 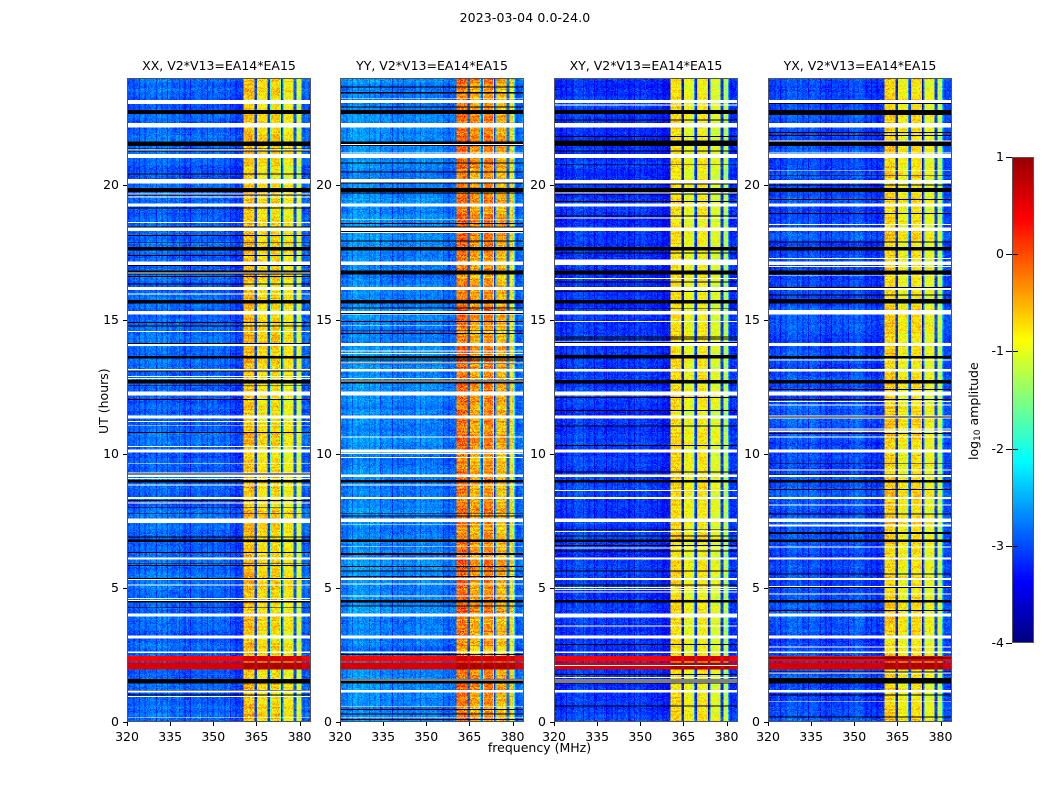 I want to click on y-axis-label: UT (hours), so click(x=103, y=401).